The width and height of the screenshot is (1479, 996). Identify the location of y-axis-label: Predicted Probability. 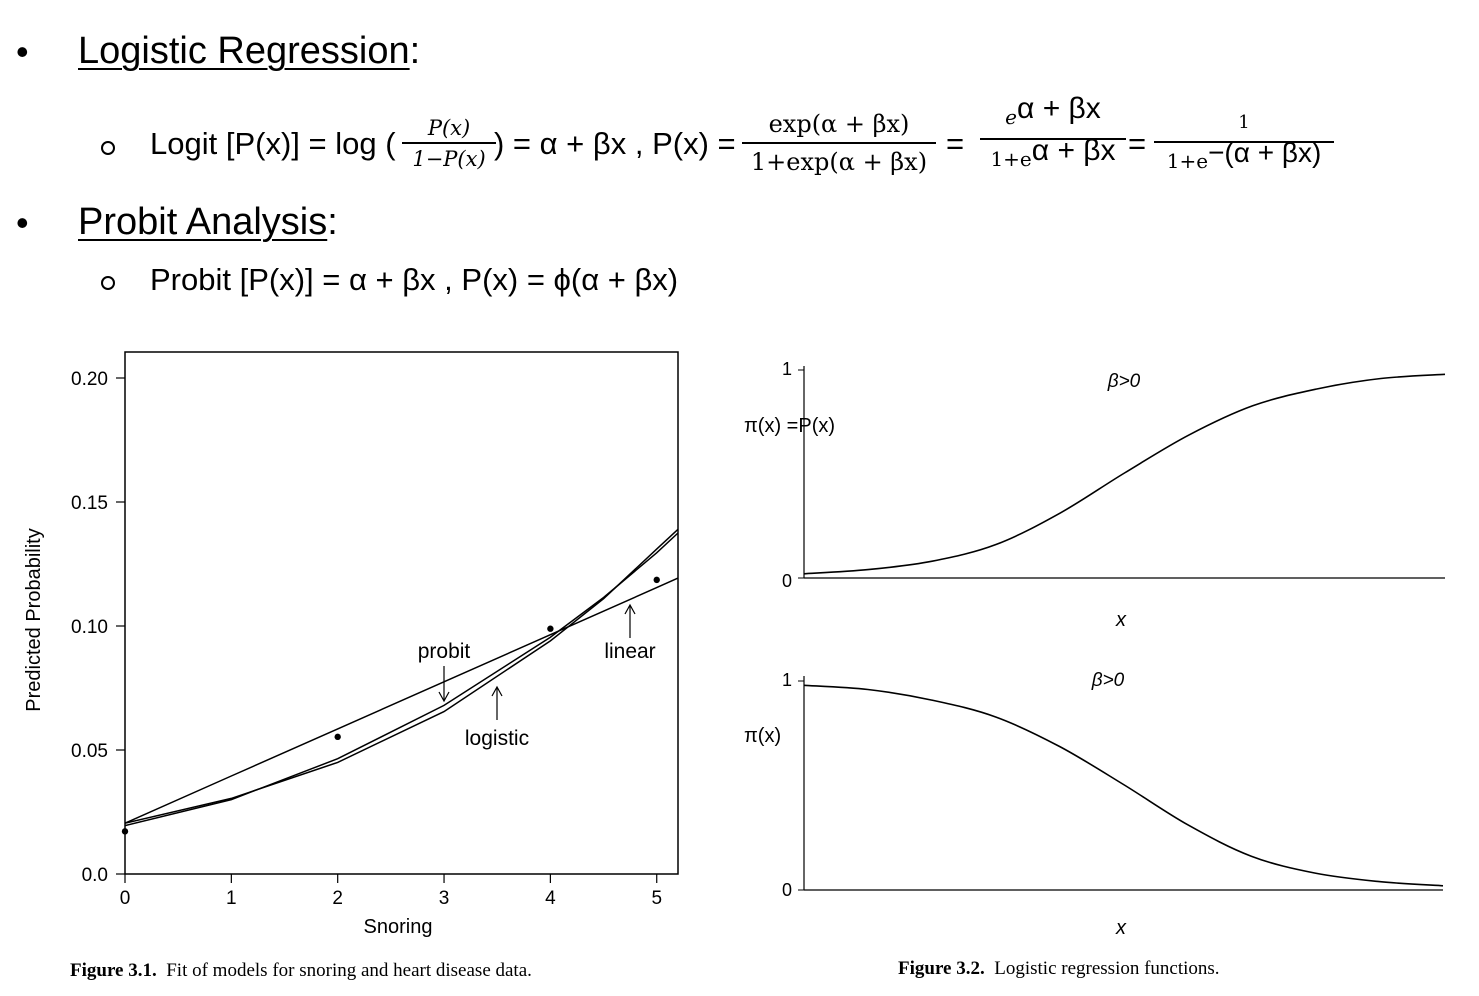
(34, 619).